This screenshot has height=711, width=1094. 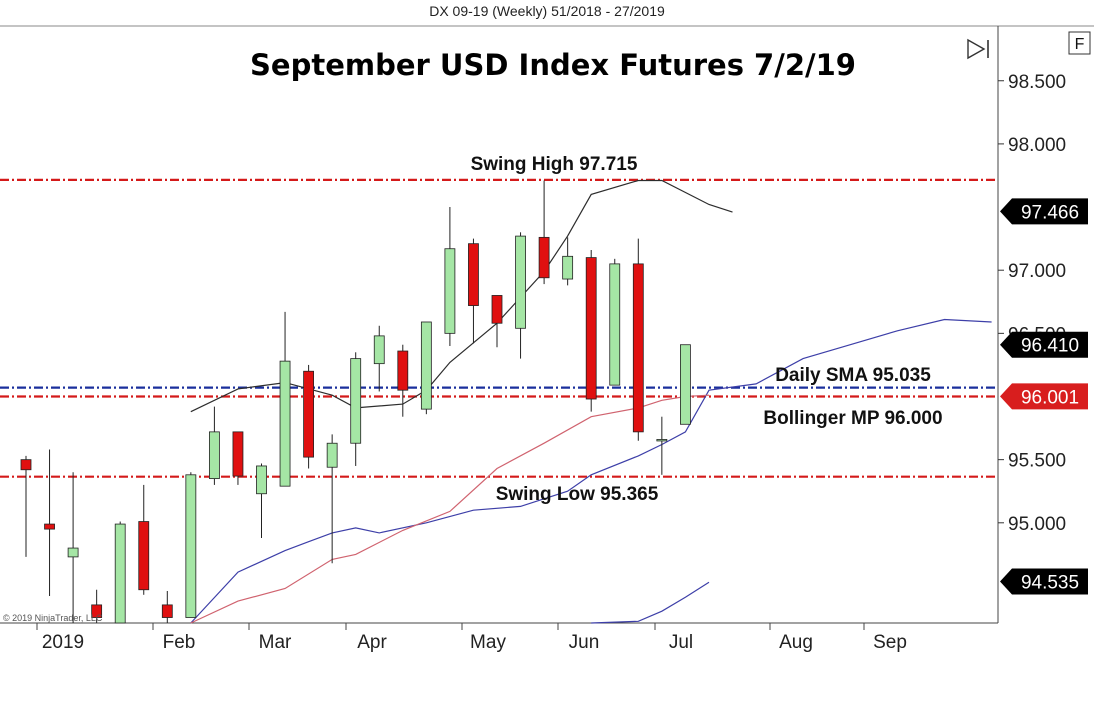 I want to click on level-label: Swing Low 95.365, so click(x=577, y=494).